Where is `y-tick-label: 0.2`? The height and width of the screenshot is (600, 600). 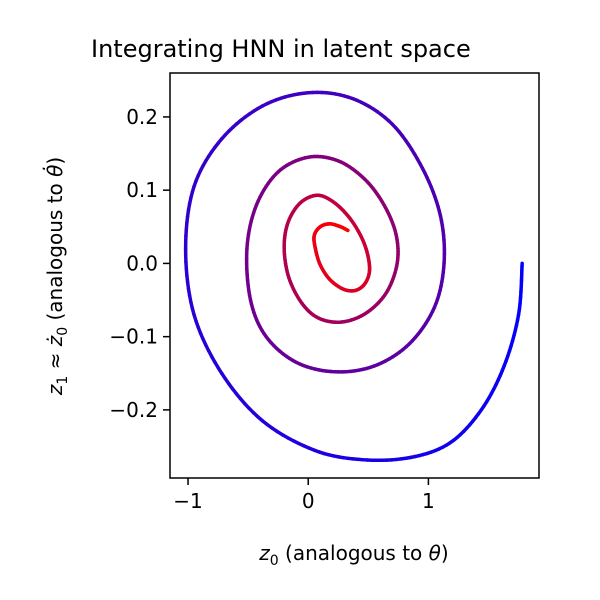 y-tick-label: 0.2 is located at coordinates (142, 117).